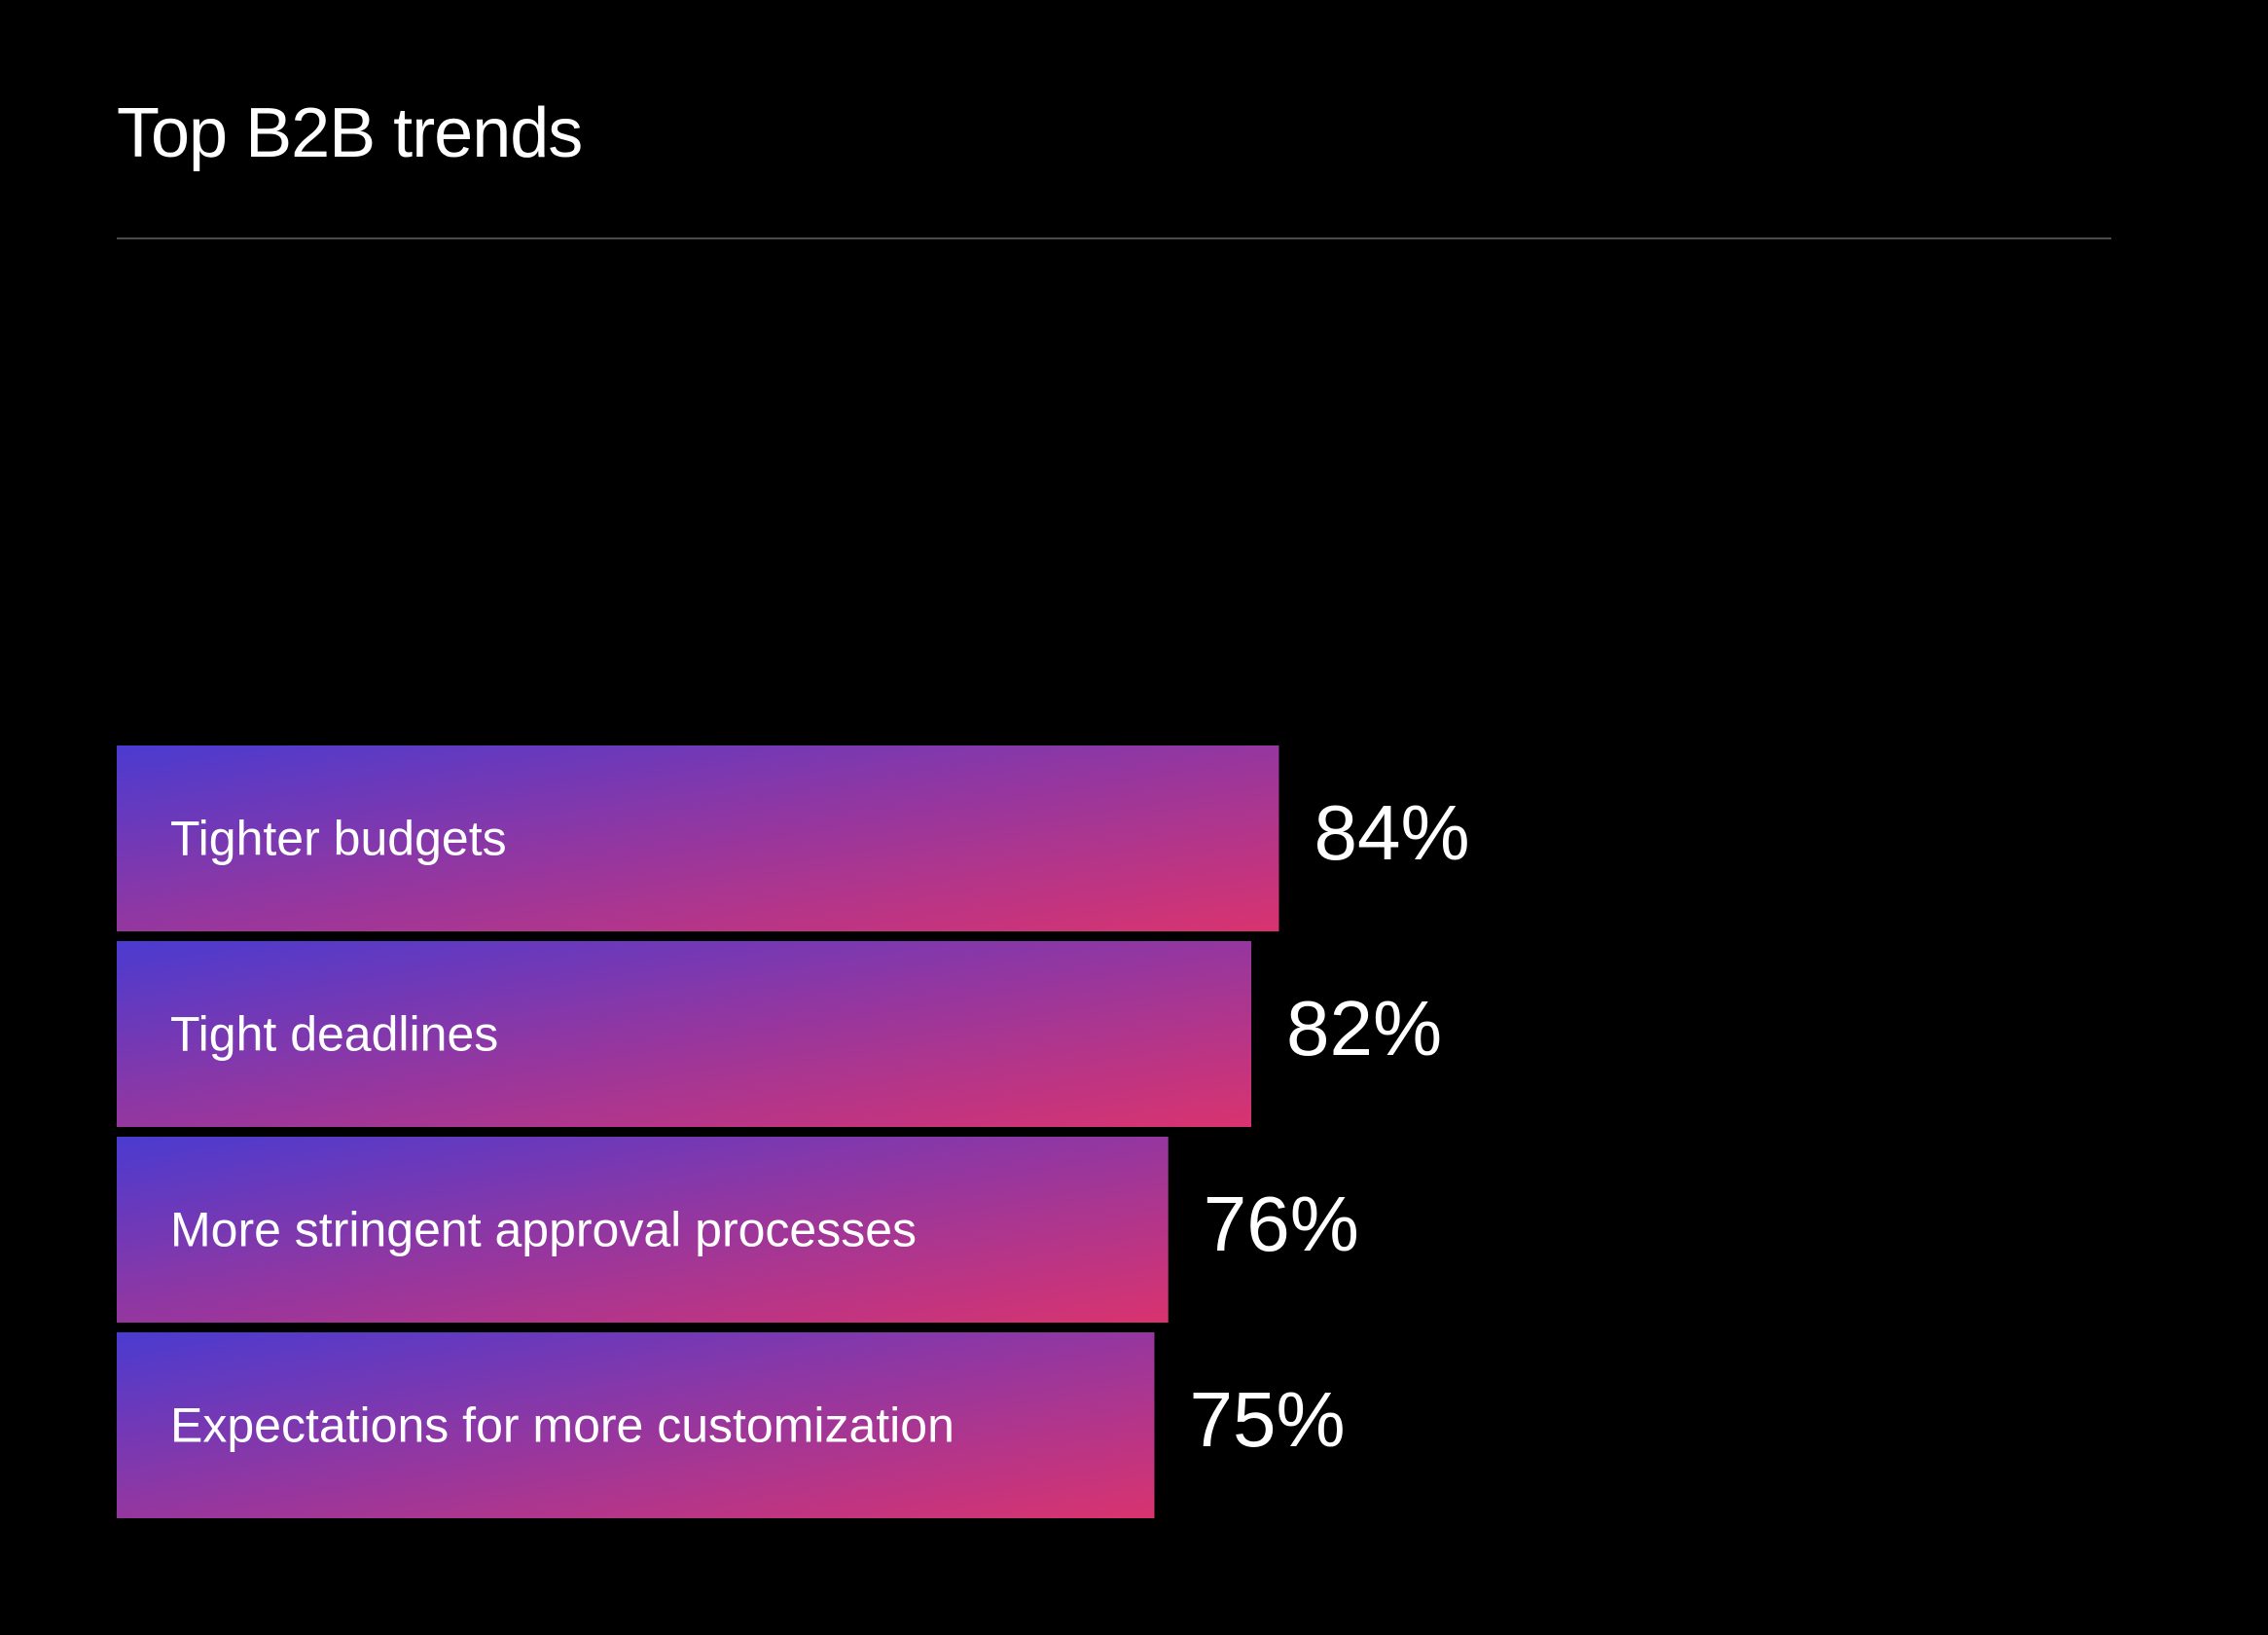 The width and height of the screenshot is (2268, 1635). Describe the element at coordinates (334, 1034) in the screenshot. I see `bar-category-label: Tight deadlines` at that location.